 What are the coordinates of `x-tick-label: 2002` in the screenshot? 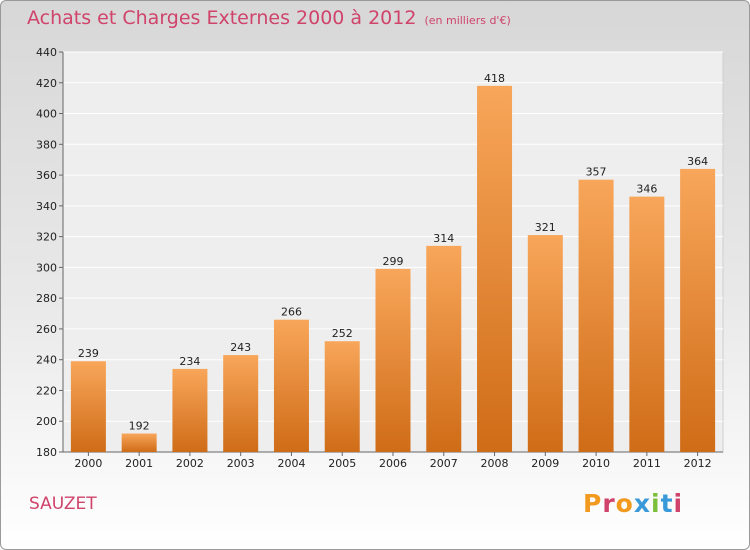 It's located at (190, 463).